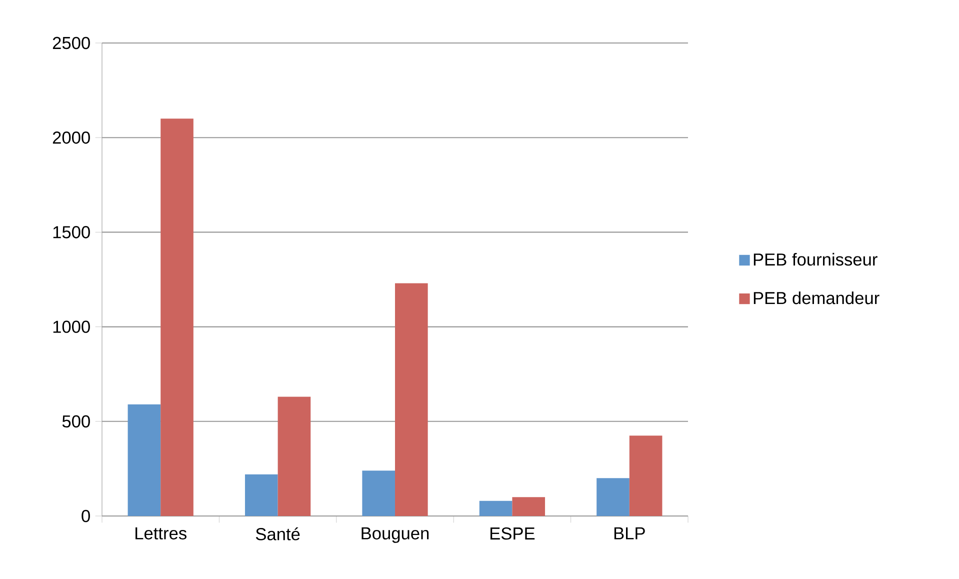 Image resolution: width=959 pixels, height=579 pixels. I want to click on legend-label: PEB fournisseur, so click(816, 259).